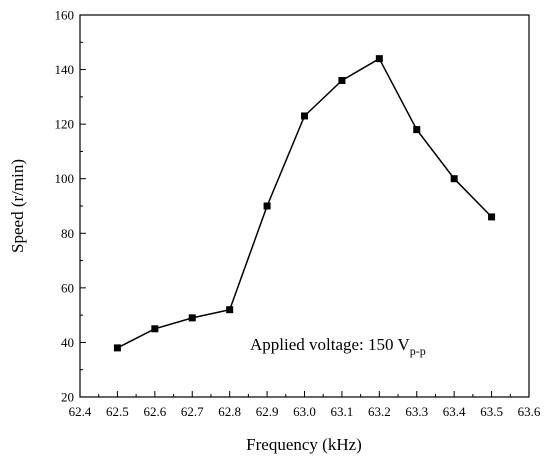 The height and width of the screenshot is (462, 550). What do you see at coordinates (80, 411) in the screenshot?
I see `x-tick-label: 62.4` at bounding box center [80, 411].